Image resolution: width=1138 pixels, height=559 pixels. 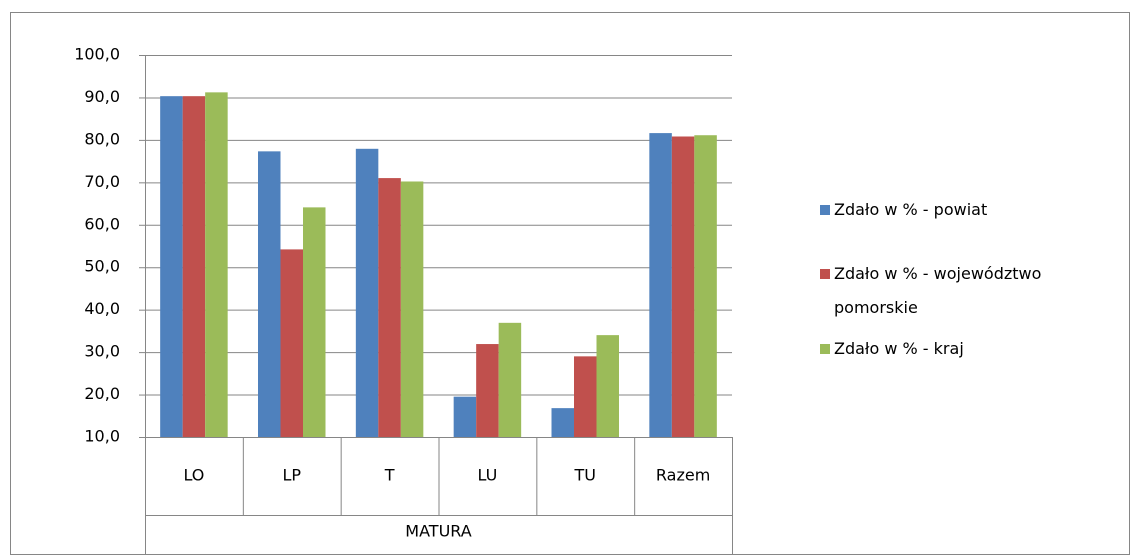 What do you see at coordinates (102, 351) in the screenshot?
I see `y-tick-label: 30,0` at bounding box center [102, 351].